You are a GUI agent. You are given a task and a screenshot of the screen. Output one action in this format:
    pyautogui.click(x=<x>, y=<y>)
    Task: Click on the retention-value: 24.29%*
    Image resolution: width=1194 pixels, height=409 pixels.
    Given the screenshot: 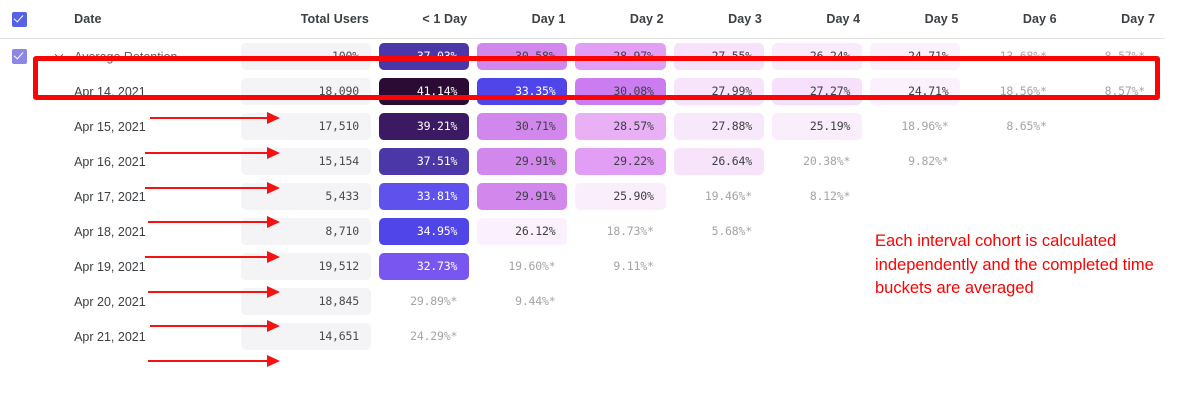 What is the action you would take?
    pyautogui.click(x=434, y=336)
    